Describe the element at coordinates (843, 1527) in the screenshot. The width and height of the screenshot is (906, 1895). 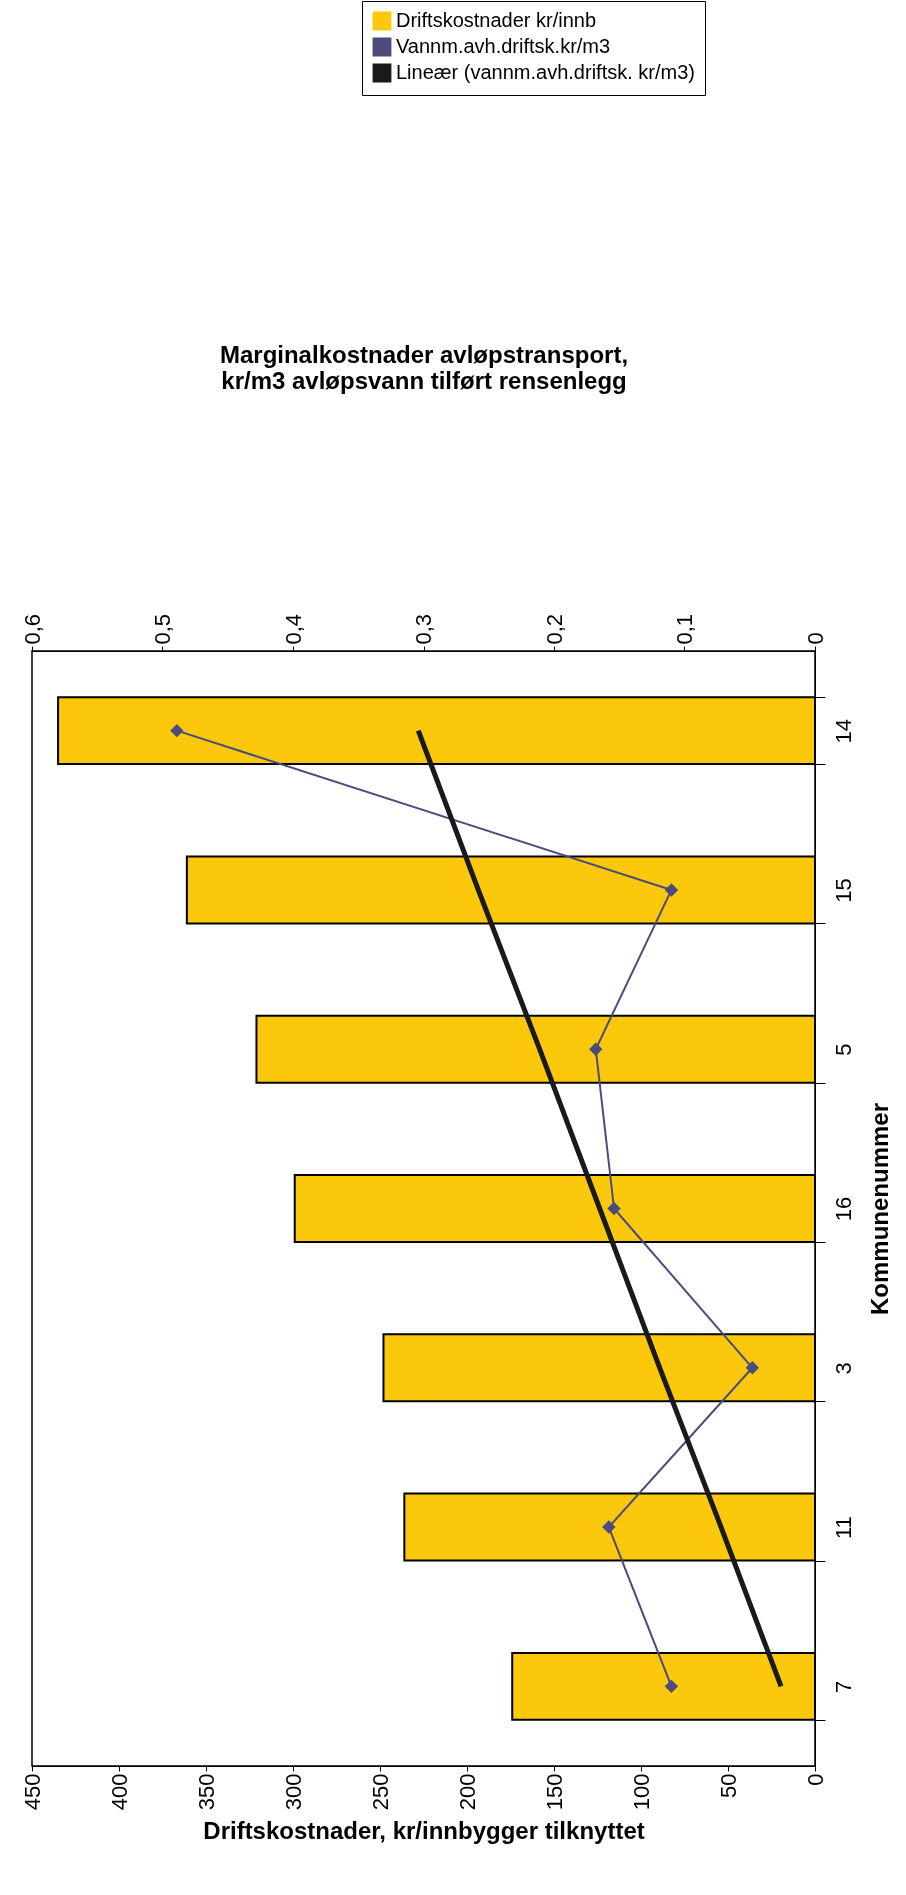
I see `y-tick-label: 11` at that location.